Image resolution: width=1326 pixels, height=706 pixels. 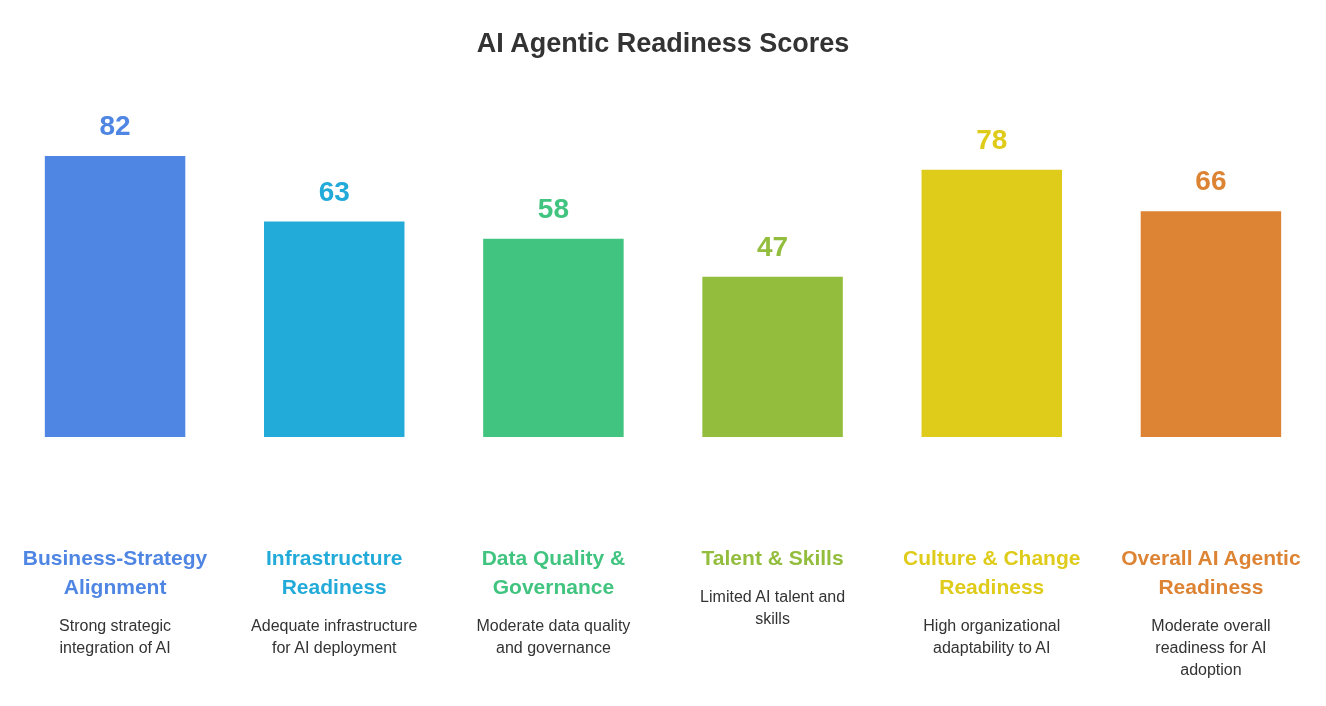 What do you see at coordinates (1211, 181) in the screenshot?
I see `data-label: 66` at bounding box center [1211, 181].